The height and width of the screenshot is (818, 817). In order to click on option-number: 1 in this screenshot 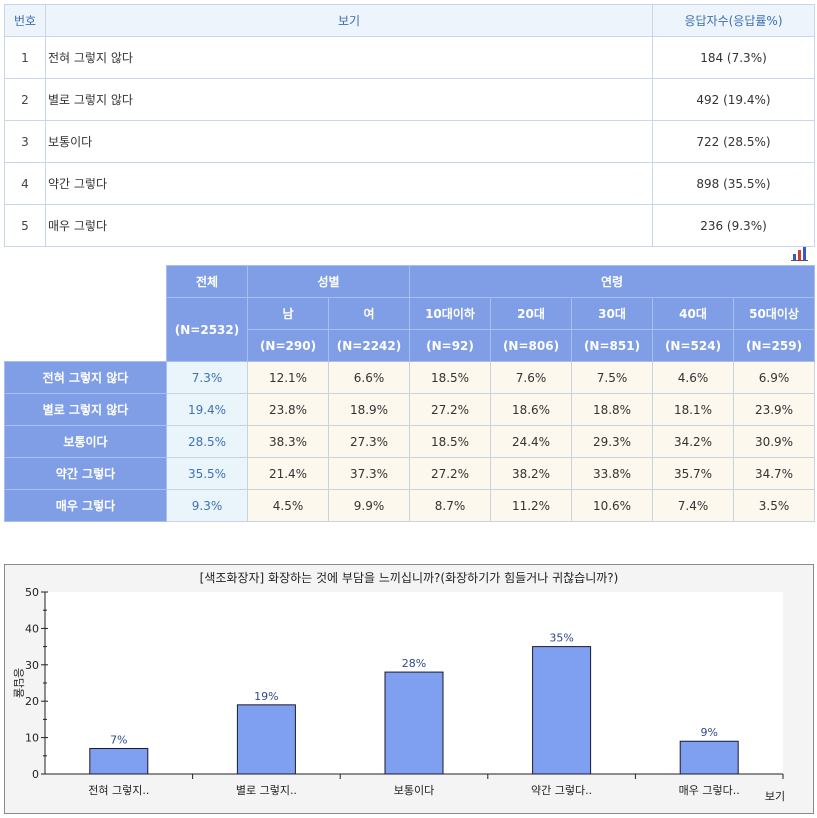, I will do `click(25, 57)`.